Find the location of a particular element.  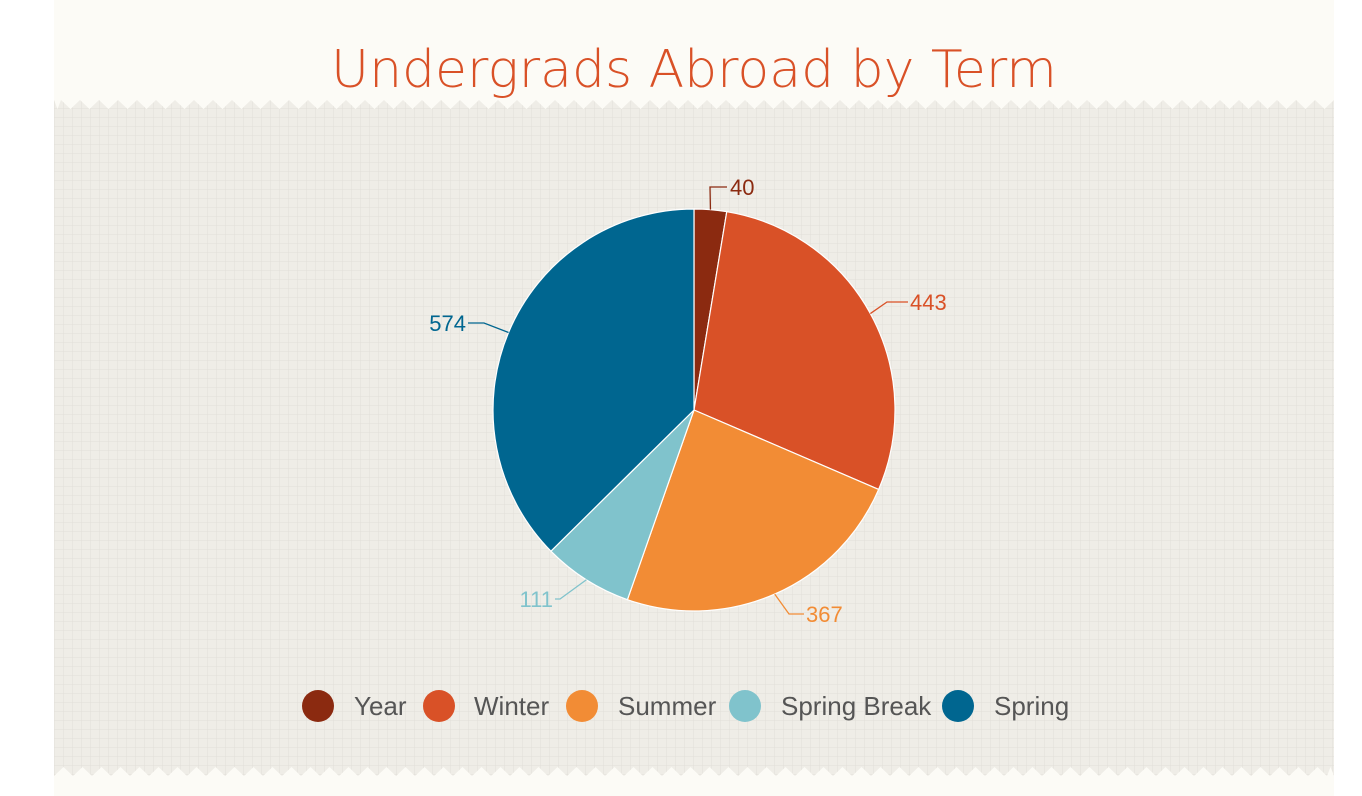

leader-line-winter is located at coordinates (888, 308).